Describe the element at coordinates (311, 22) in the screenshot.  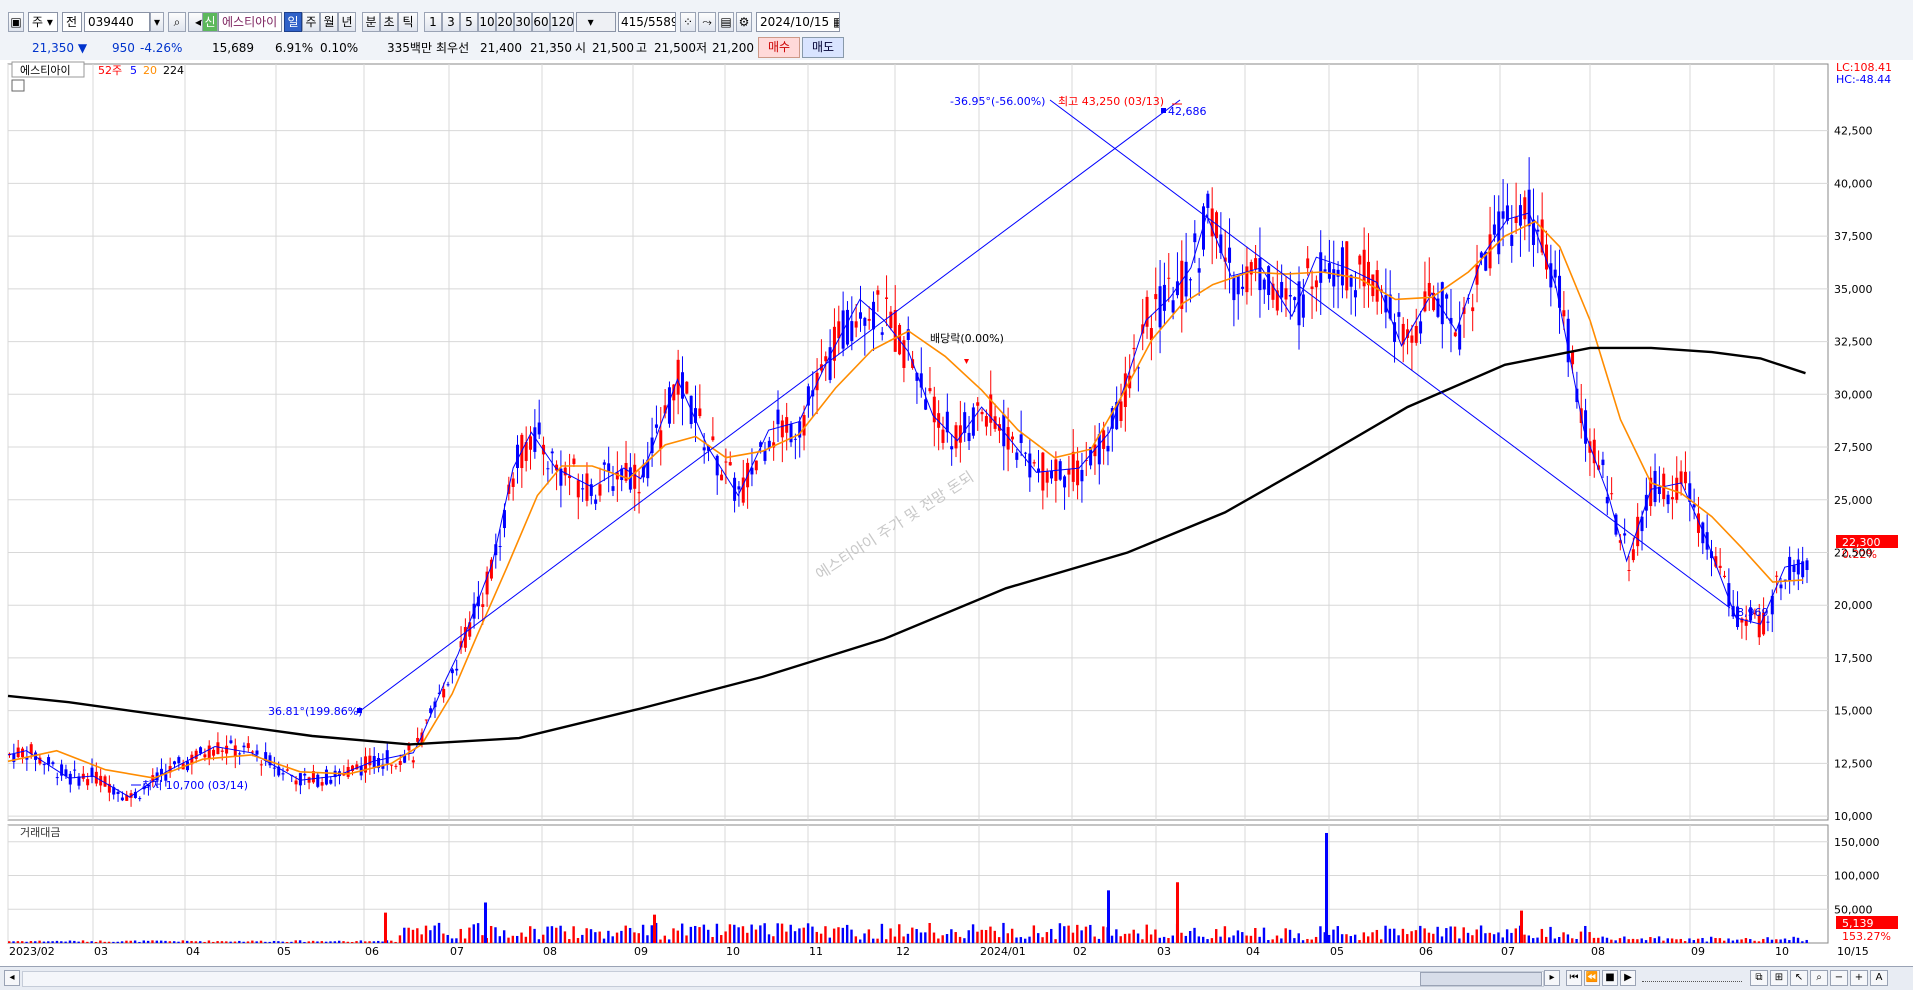
I see `period-week-button: 주` at that location.